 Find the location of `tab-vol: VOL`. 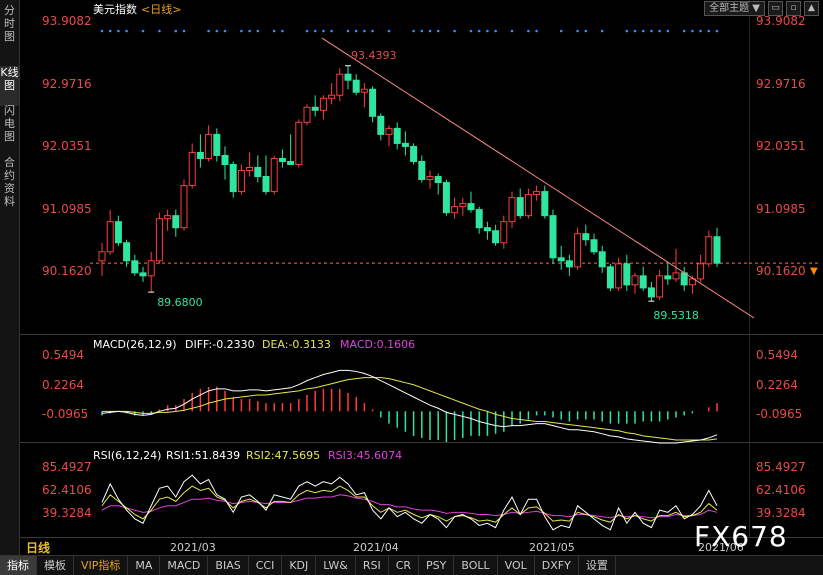

tab-vol: VOL is located at coordinates (516, 565).